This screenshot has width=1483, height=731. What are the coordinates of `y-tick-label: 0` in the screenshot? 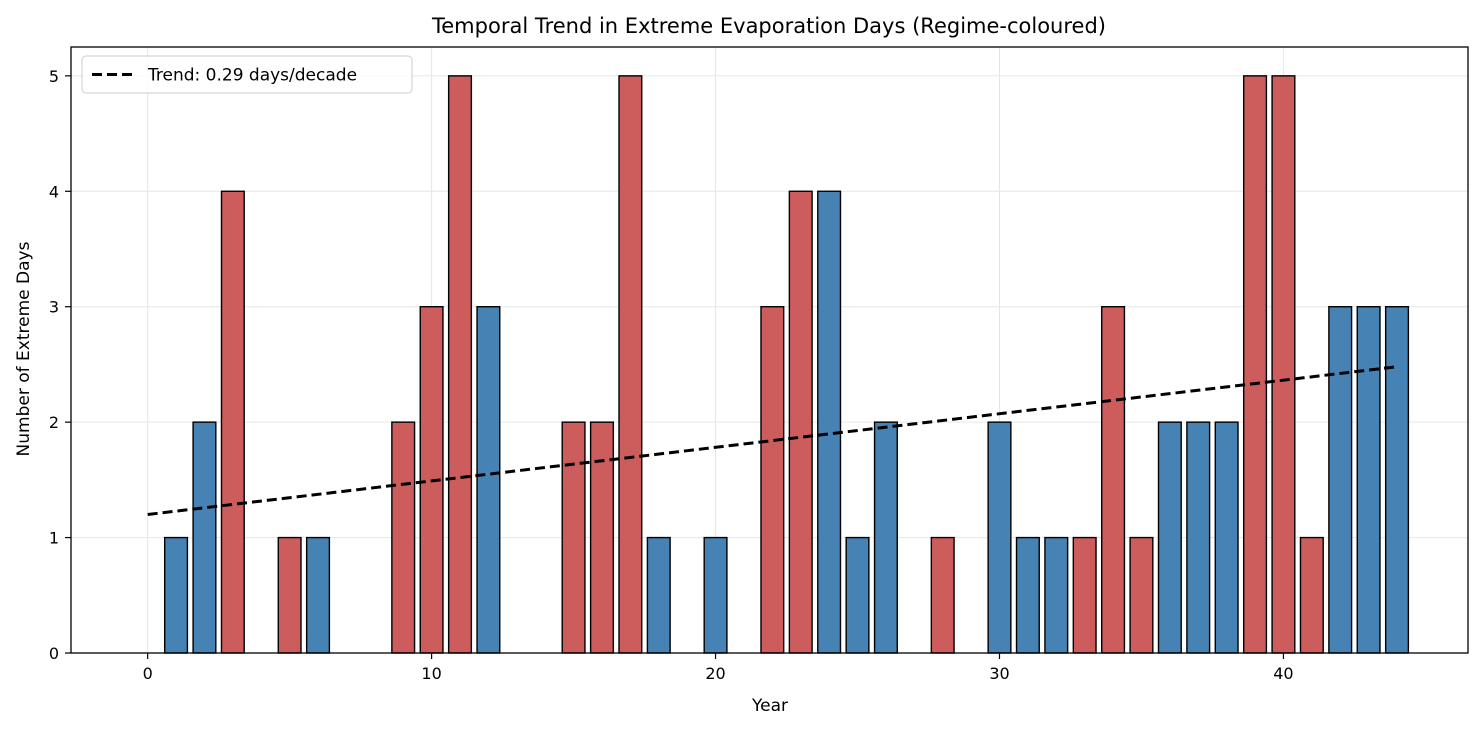 It's located at (54, 653).